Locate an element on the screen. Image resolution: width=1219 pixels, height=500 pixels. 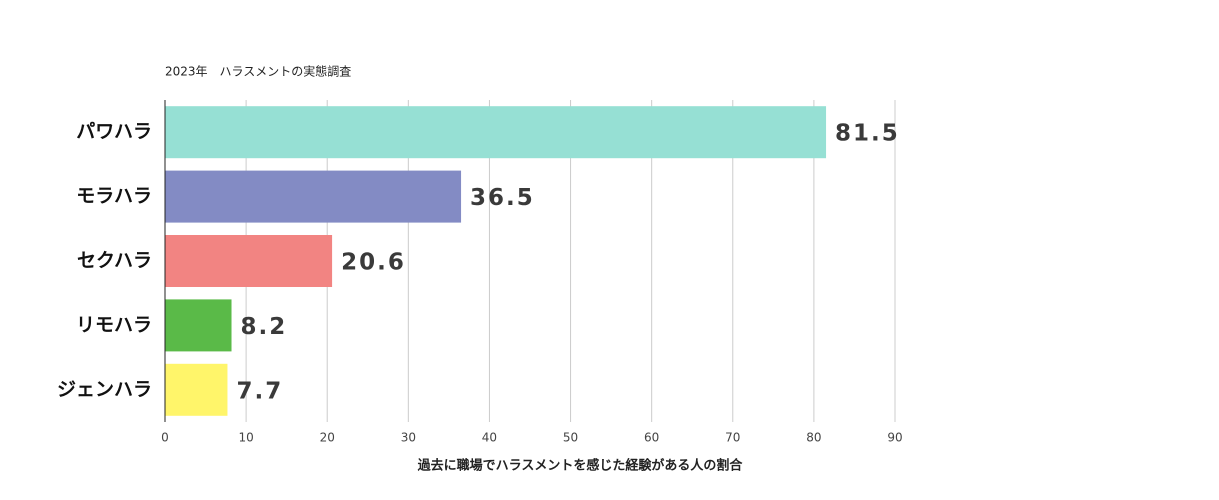
value-label: 8.2 is located at coordinates (264, 327).